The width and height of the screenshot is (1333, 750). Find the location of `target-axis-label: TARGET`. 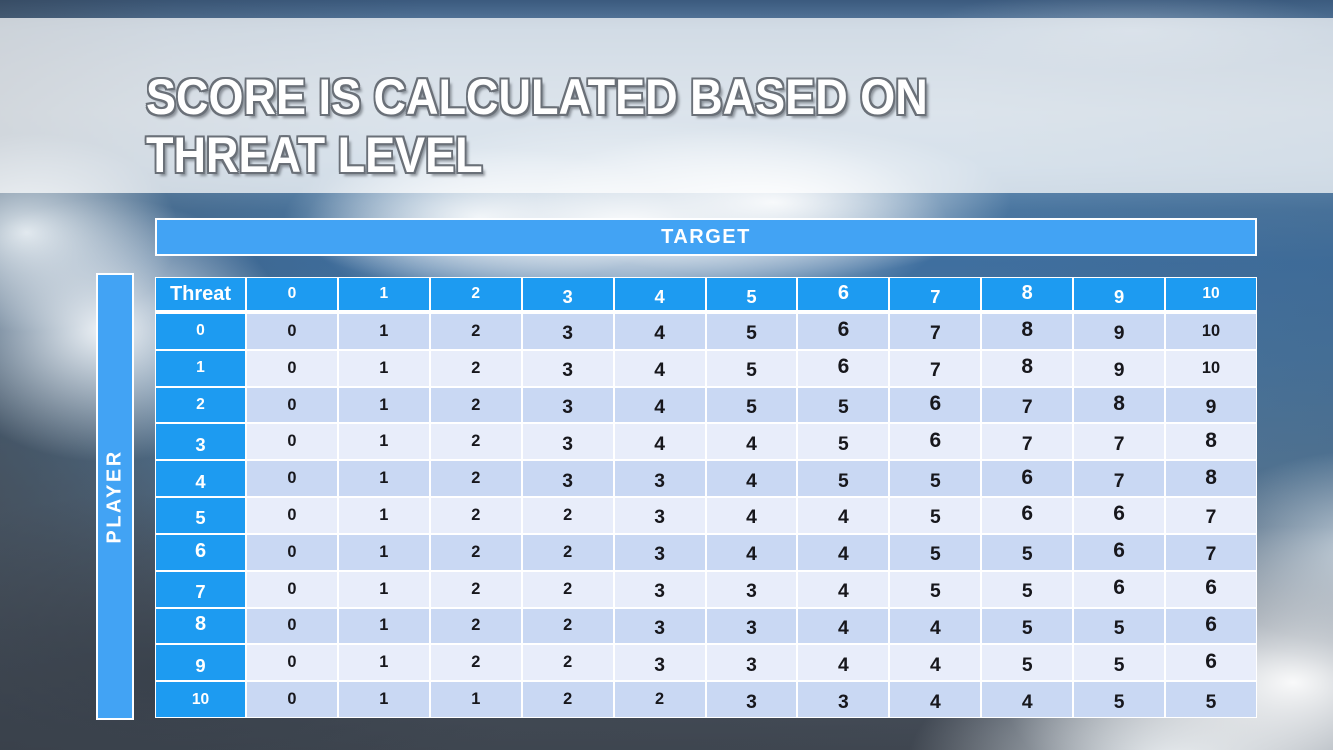

target-axis-label: TARGET is located at coordinates (706, 237).